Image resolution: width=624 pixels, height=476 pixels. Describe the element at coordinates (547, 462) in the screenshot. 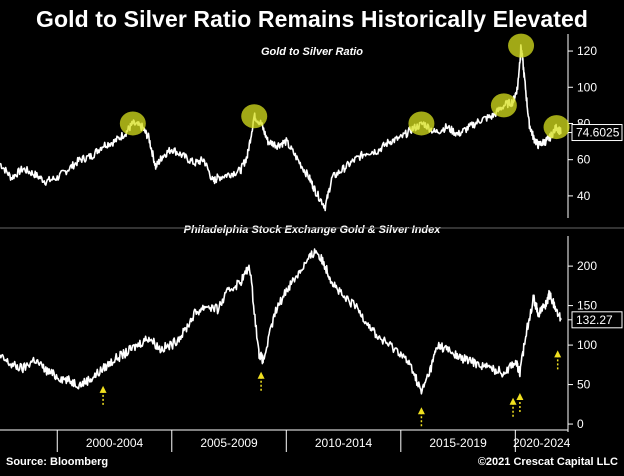

I see `copyright-label: ©2021 Crescat Capital LLC` at that location.